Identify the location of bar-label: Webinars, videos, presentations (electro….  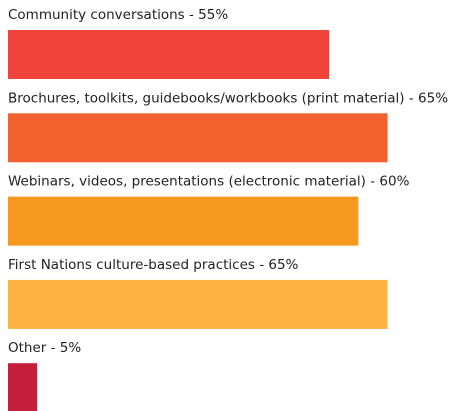
(209, 182).